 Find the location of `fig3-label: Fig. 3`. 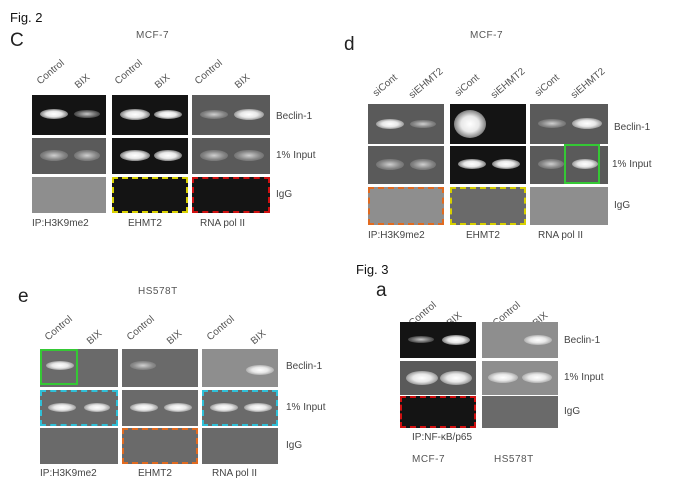

fig3-label: Fig. 3 is located at coordinates (372, 269).